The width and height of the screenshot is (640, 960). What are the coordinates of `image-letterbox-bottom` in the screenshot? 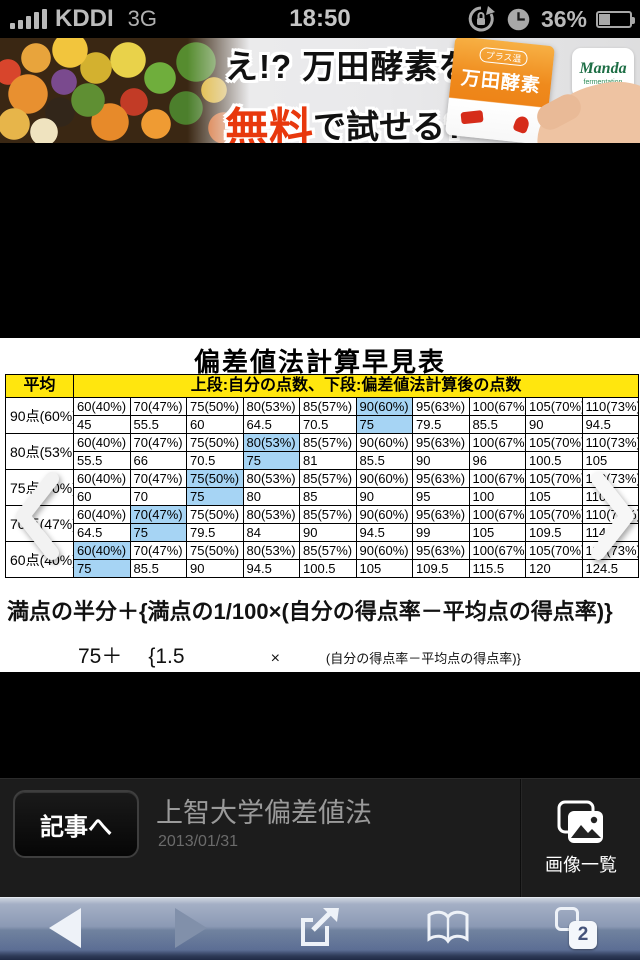 It's located at (320, 725).